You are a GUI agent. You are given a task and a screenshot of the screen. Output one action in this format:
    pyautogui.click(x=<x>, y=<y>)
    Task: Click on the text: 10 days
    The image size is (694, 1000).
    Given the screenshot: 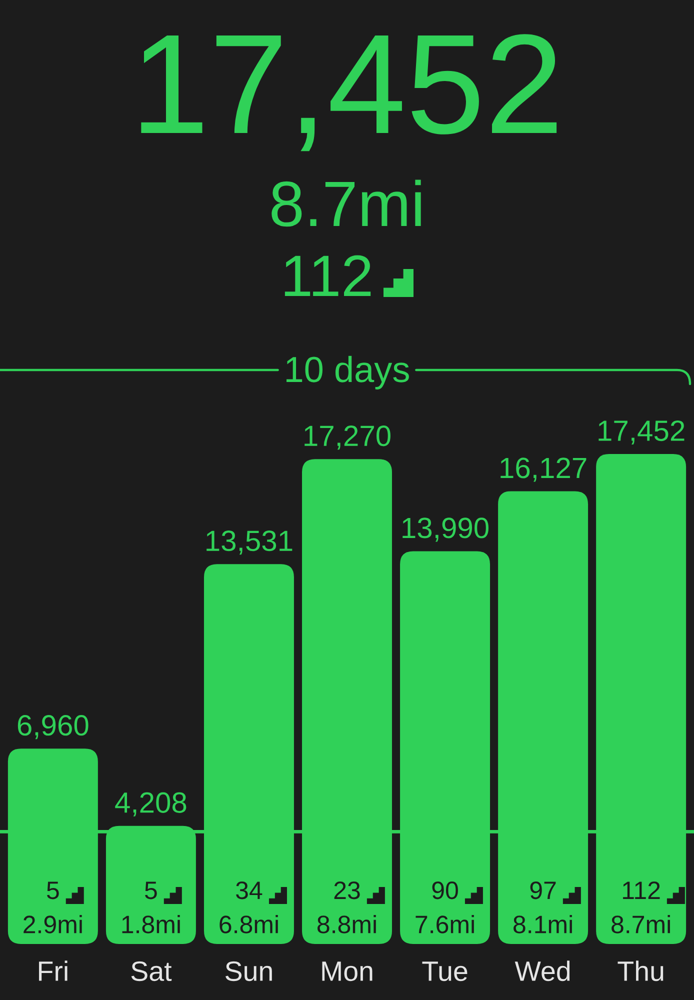 What is the action you would take?
    pyautogui.click(x=347, y=373)
    